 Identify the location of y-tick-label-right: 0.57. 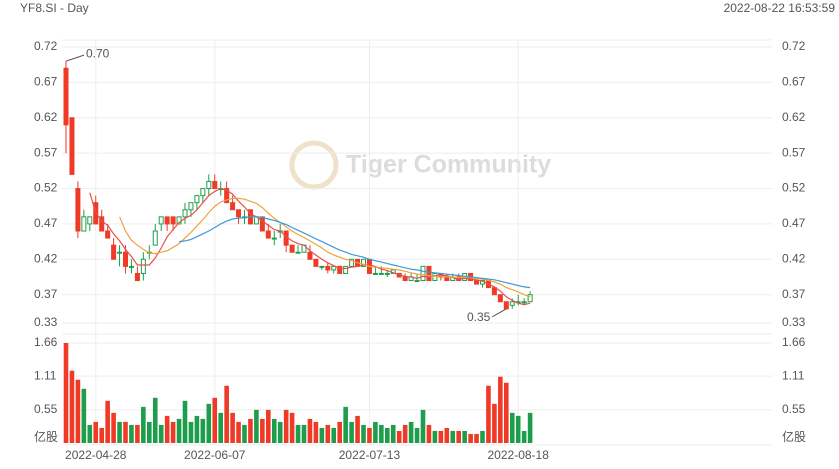
(794, 152).